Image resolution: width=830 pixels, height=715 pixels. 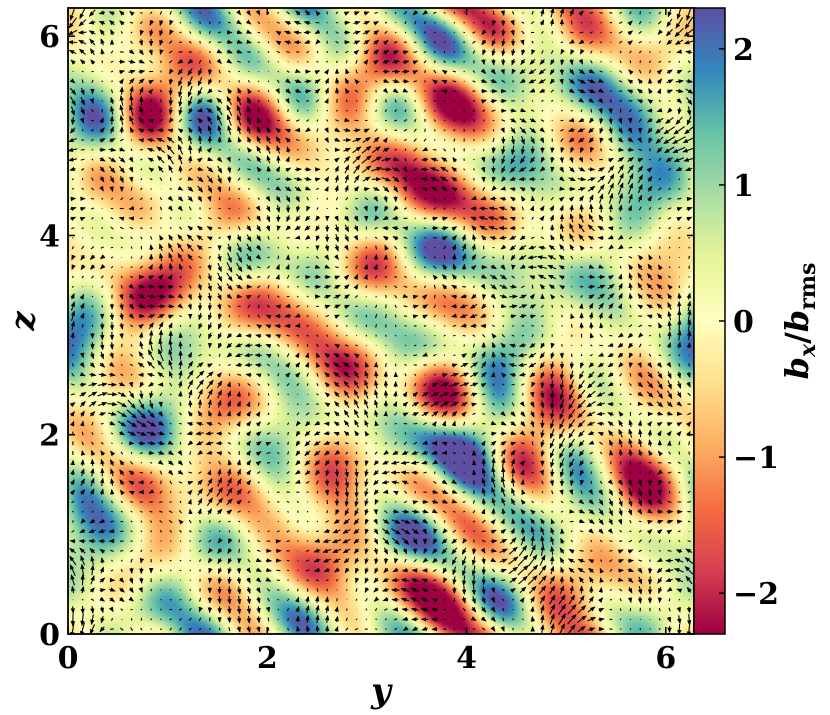 What do you see at coordinates (756, 458) in the screenshot?
I see `colorbar-tick-label: −1` at bounding box center [756, 458].